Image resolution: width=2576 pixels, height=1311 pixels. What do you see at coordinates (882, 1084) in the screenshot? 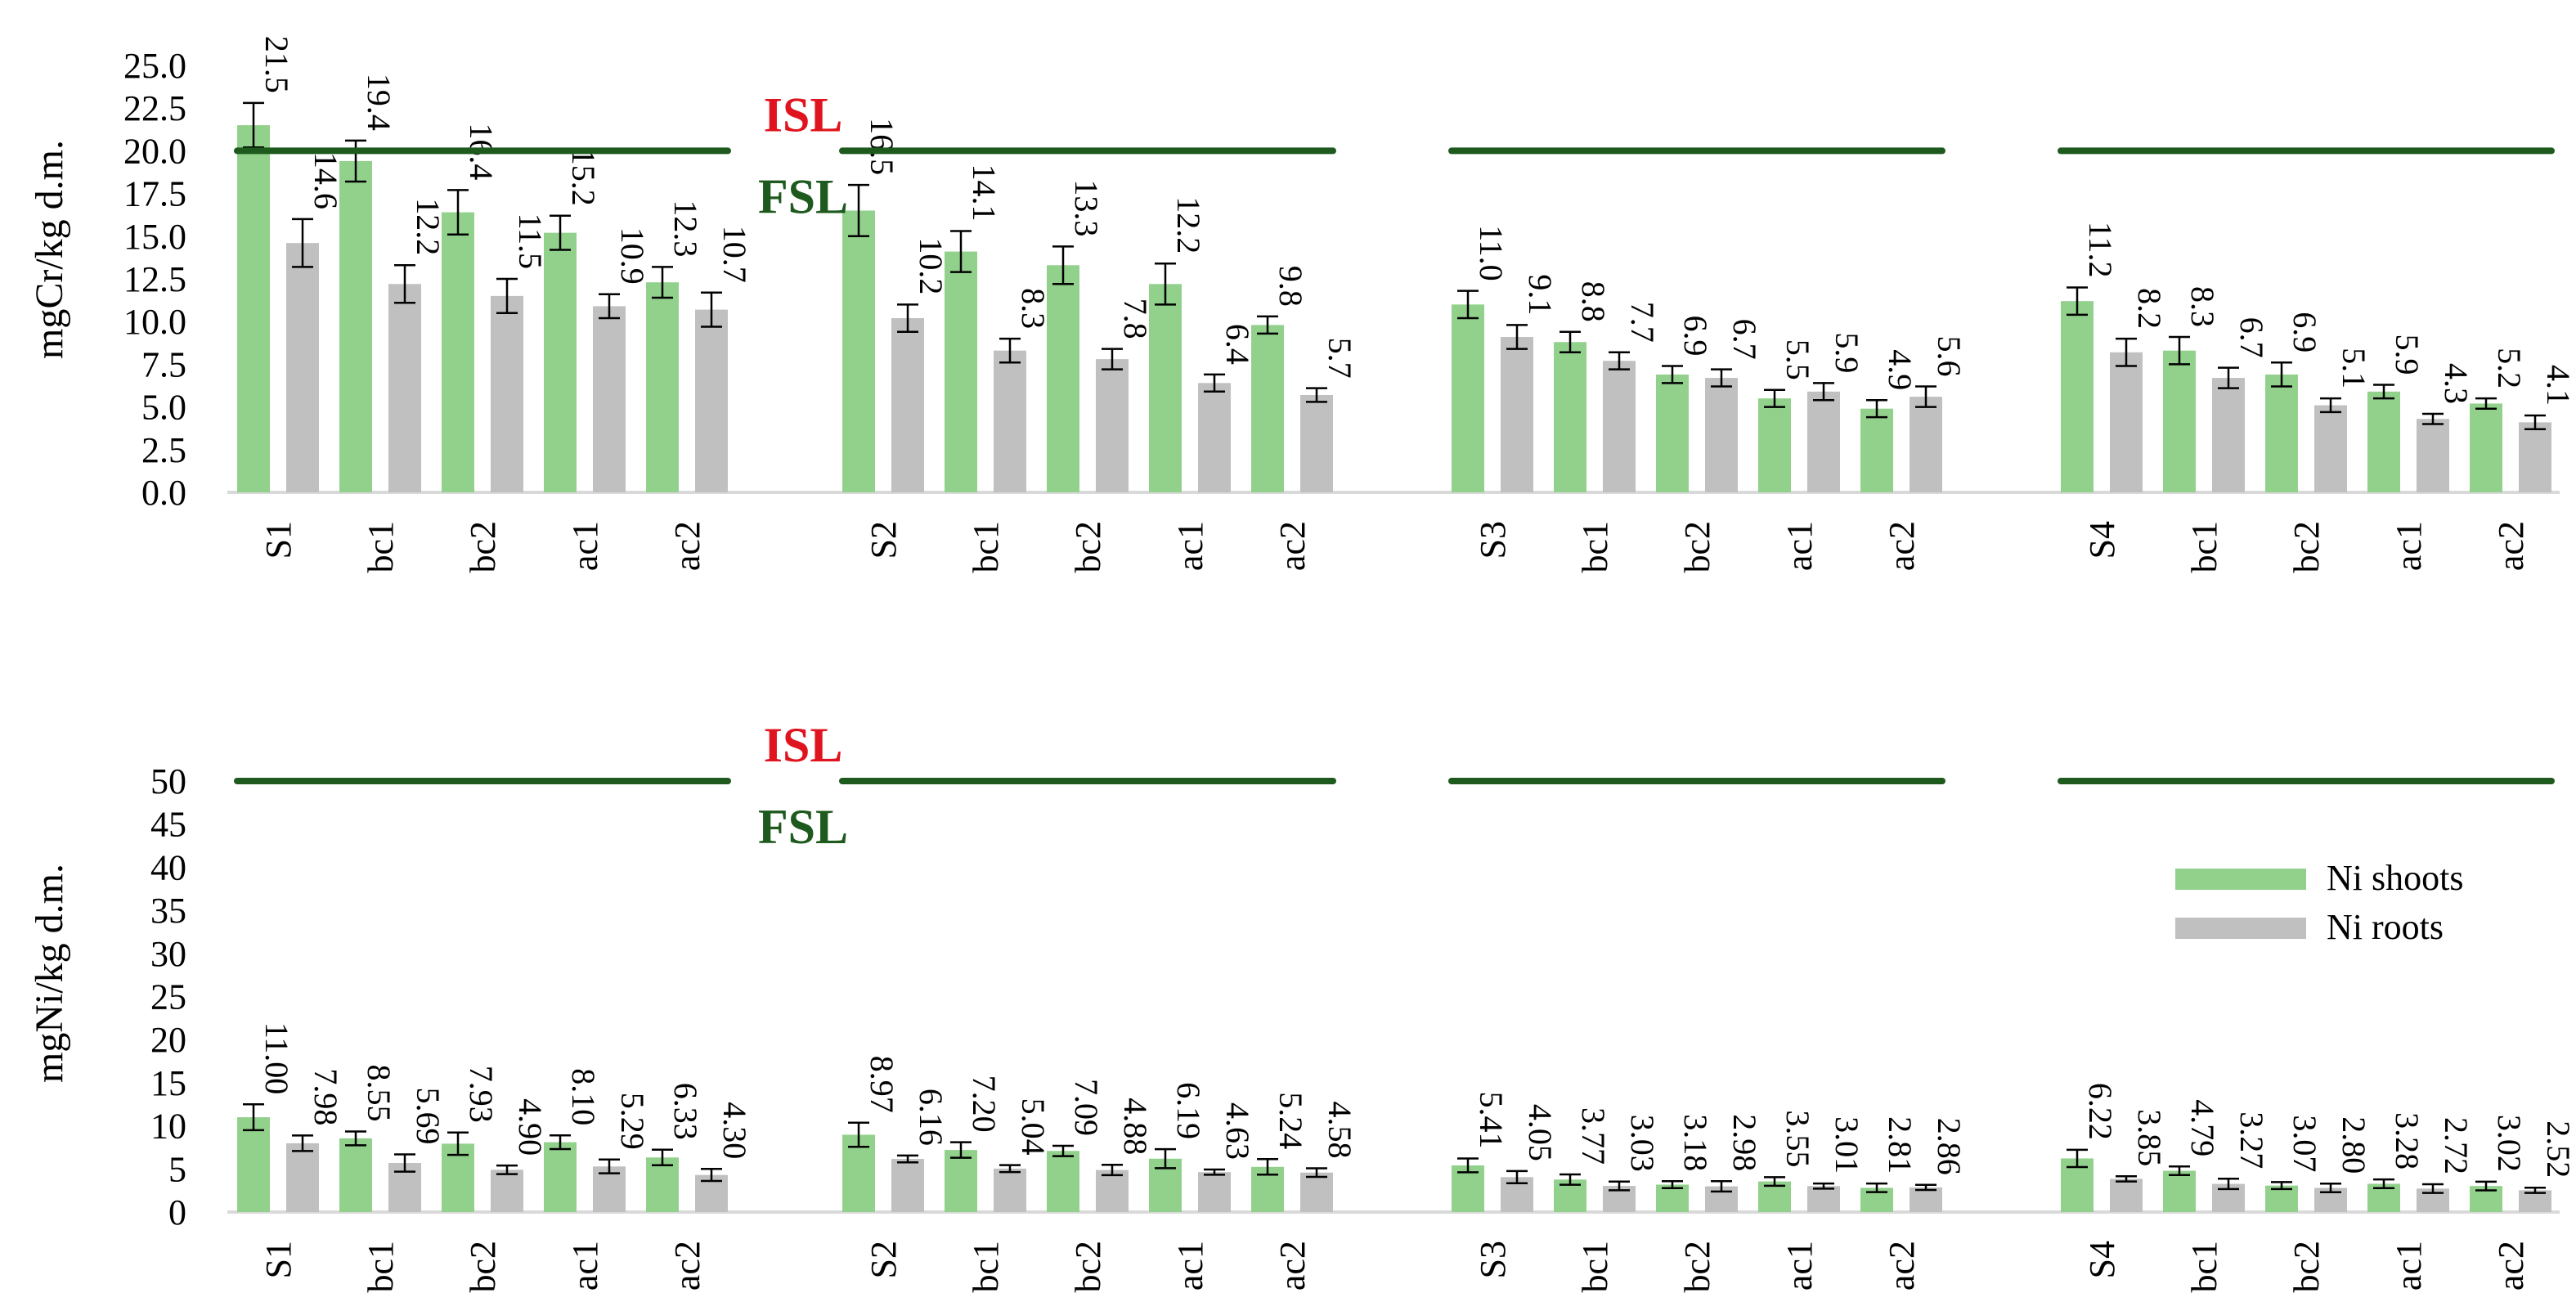
I see `data-label-shoots: 8.97` at bounding box center [882, 1084].